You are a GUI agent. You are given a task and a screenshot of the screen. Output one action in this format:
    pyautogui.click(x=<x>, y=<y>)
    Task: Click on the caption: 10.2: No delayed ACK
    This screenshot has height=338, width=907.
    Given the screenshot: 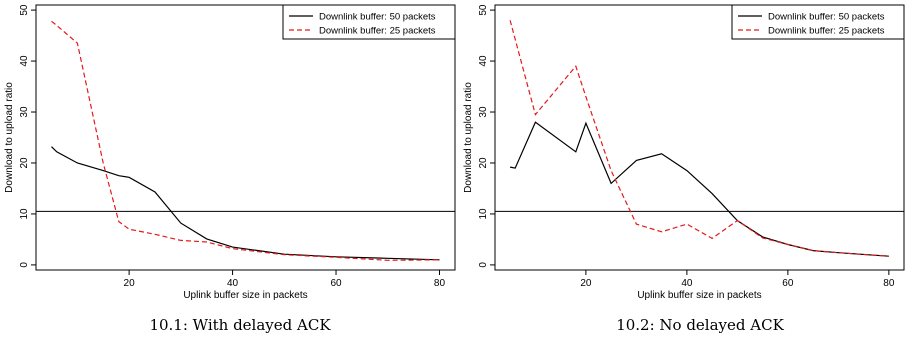 What is the action you would take?
    pyautogui.click(x=700, y=325)
    